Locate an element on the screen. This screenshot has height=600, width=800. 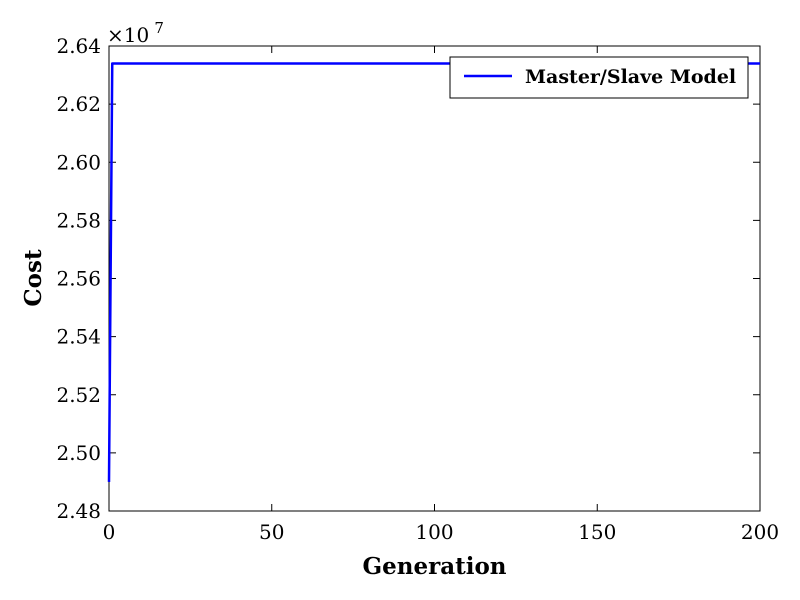
y-tick-label: 2.54 is located at coordinates (78, 337).